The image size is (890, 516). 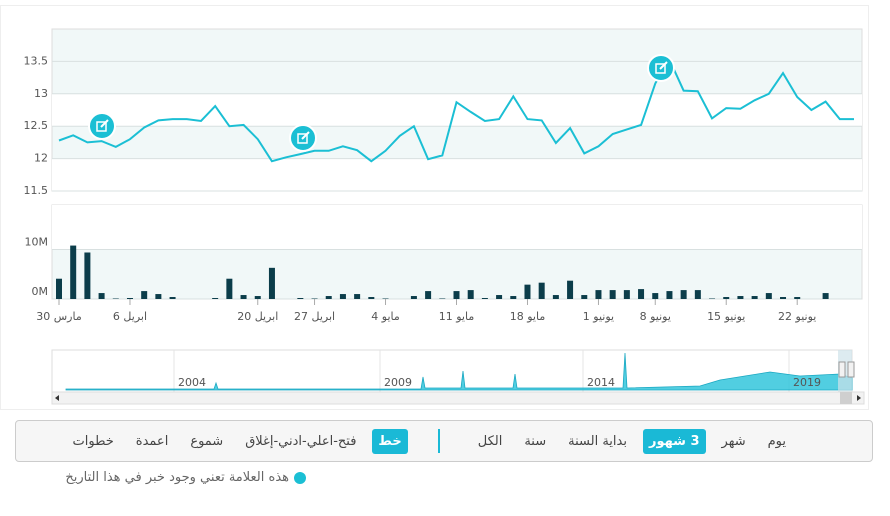 I want to click on y-tick-label: 12.5, so click(x=36, y=125).